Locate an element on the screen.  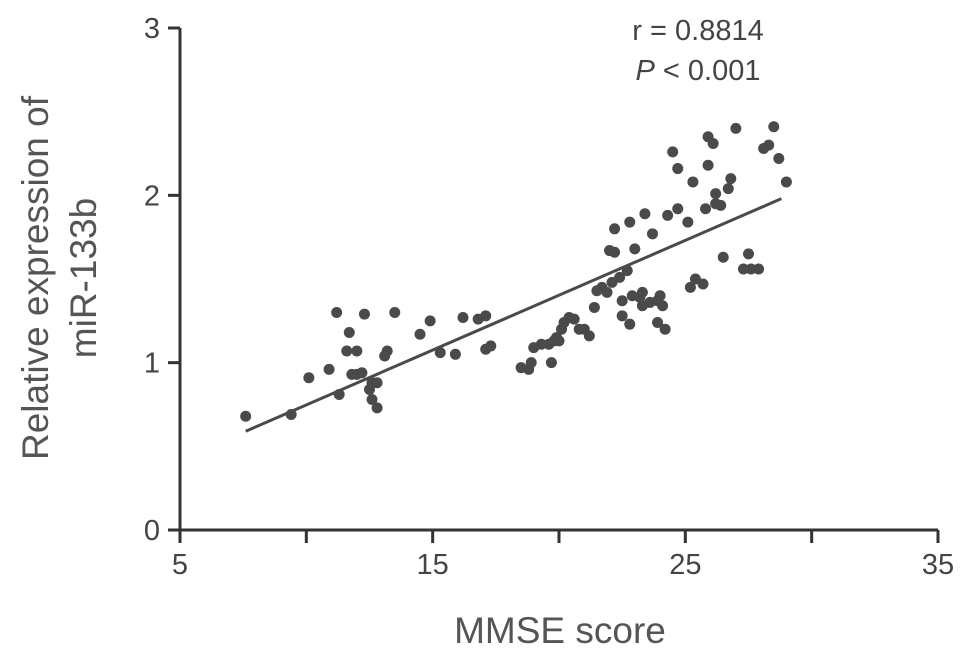
x-tick-label: 5 is located at coordinates (180, 565).